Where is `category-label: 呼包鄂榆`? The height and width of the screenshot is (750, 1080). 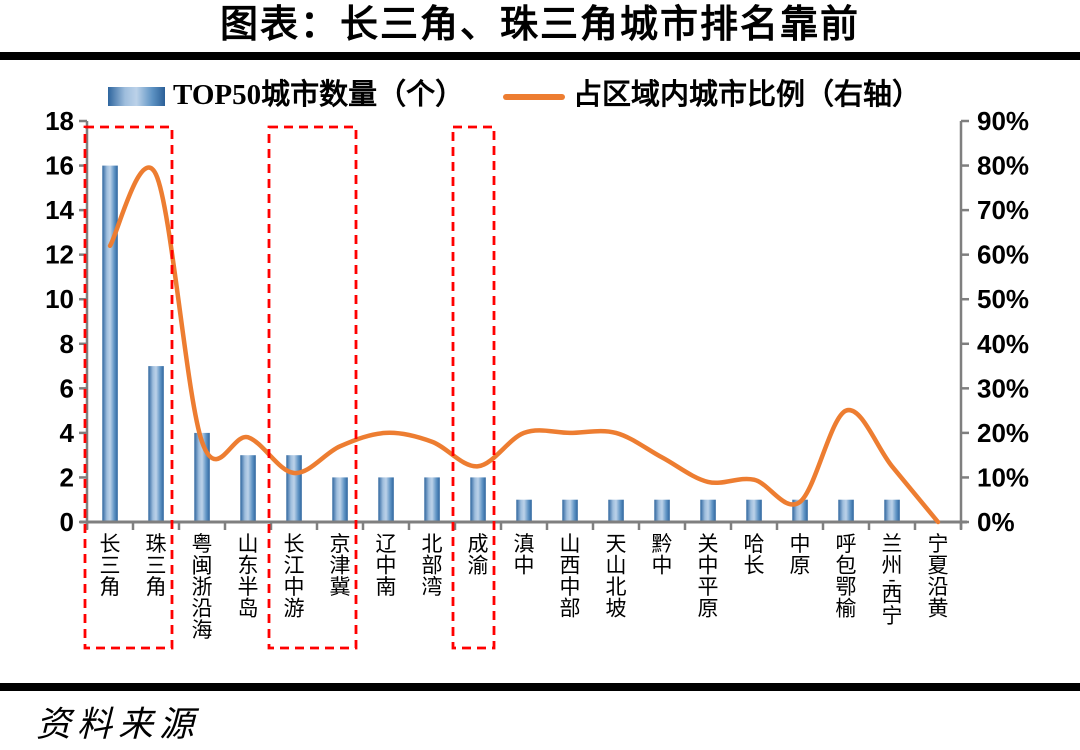
category-label: 呼包鄂榆 is located at coordinates (846, 576).